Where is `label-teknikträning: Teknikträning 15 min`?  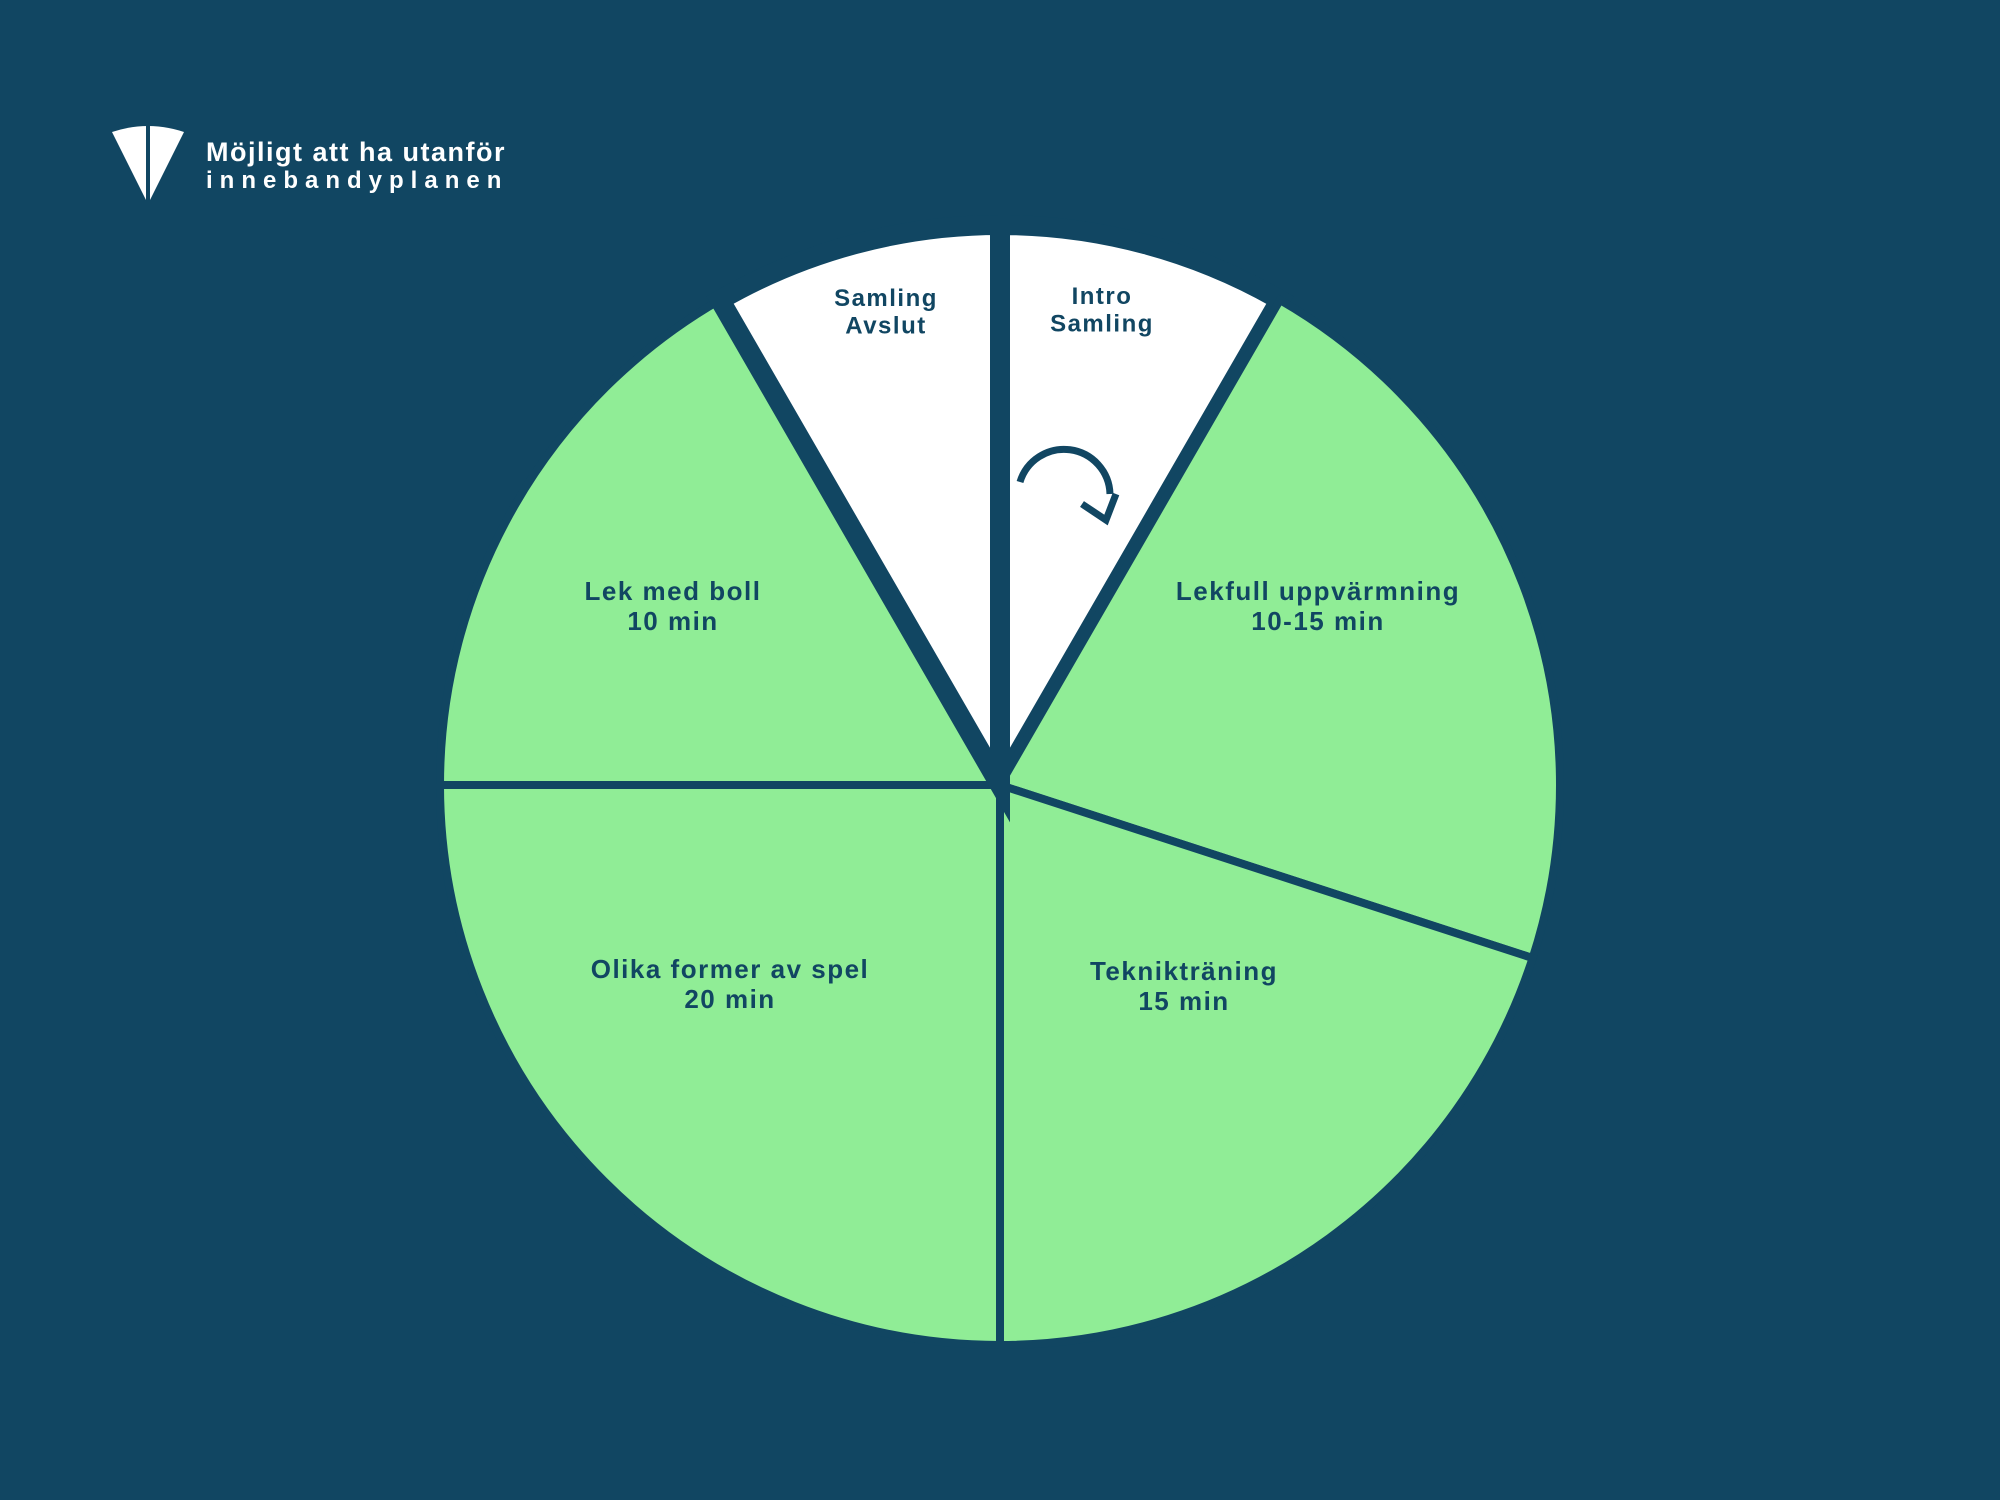
label-teknikträning: Teknikträning 15 min is located at coordinates (1184, 986).